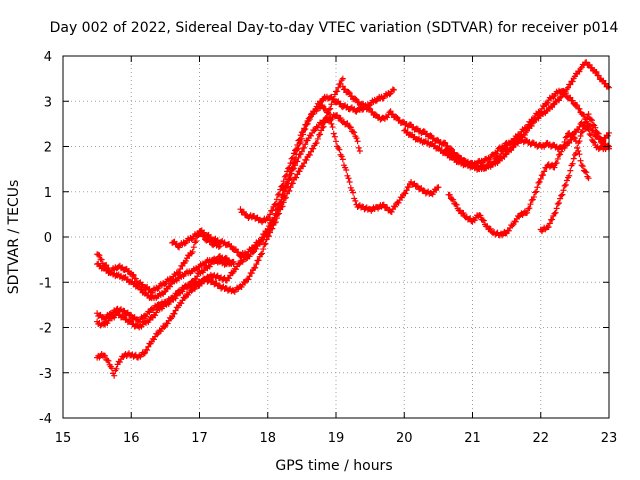  I want to click on x-tick-label: 18, so click(267, 438).